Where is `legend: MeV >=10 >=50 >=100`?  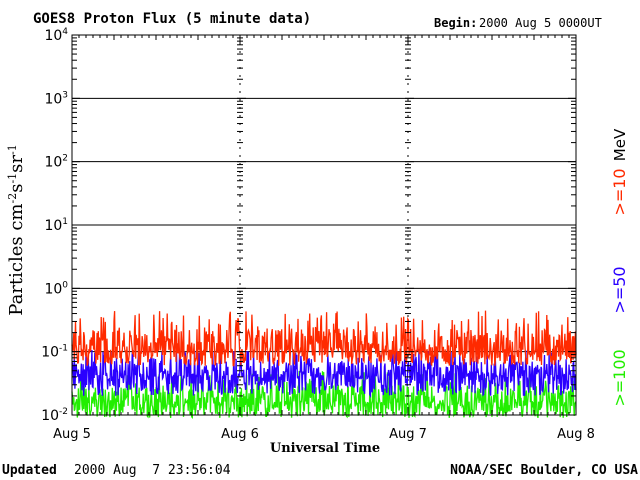 legend: MeV >=10 >=50 >=100 is located at coordinates (619, 267).